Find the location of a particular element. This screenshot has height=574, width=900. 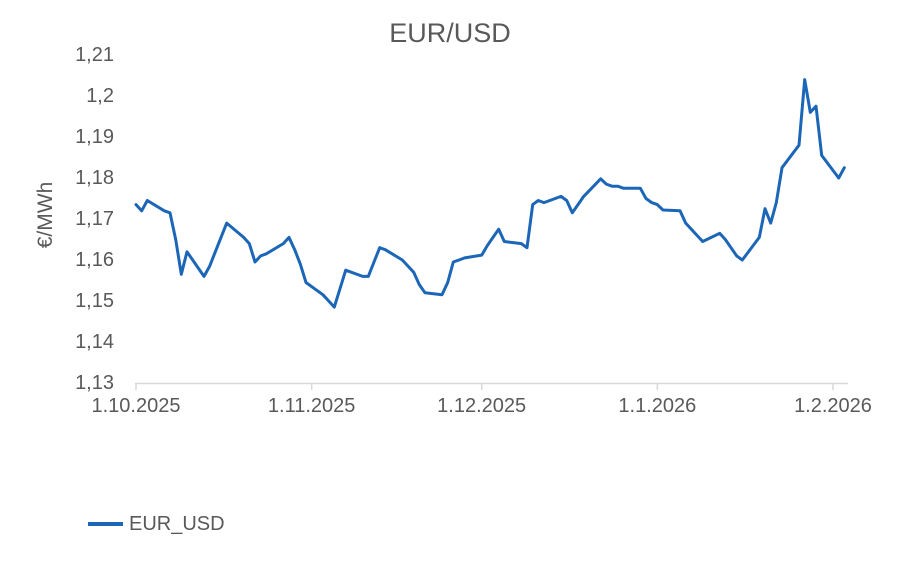

x-axis-tick-label: 1.1.2026 is located at coordinates (657, 406).